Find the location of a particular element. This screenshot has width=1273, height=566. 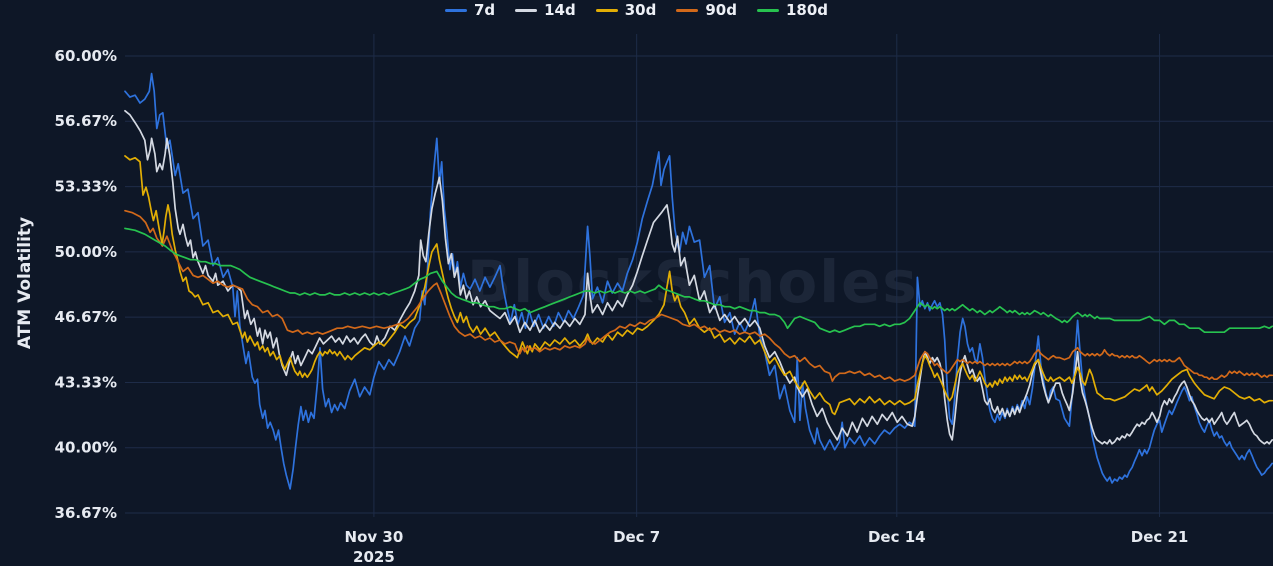

y-tick-label: 36.67% is located at coordinates (86, 513).